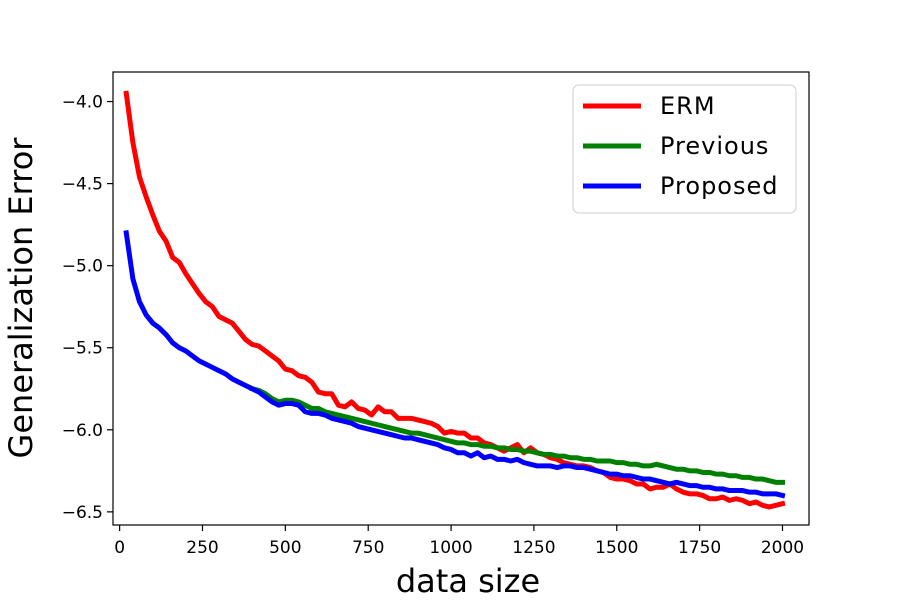 Image resolution: width=900 pixels, height=600 pixels. I want to click on x-tick-label: 1250, so click(533, 548).